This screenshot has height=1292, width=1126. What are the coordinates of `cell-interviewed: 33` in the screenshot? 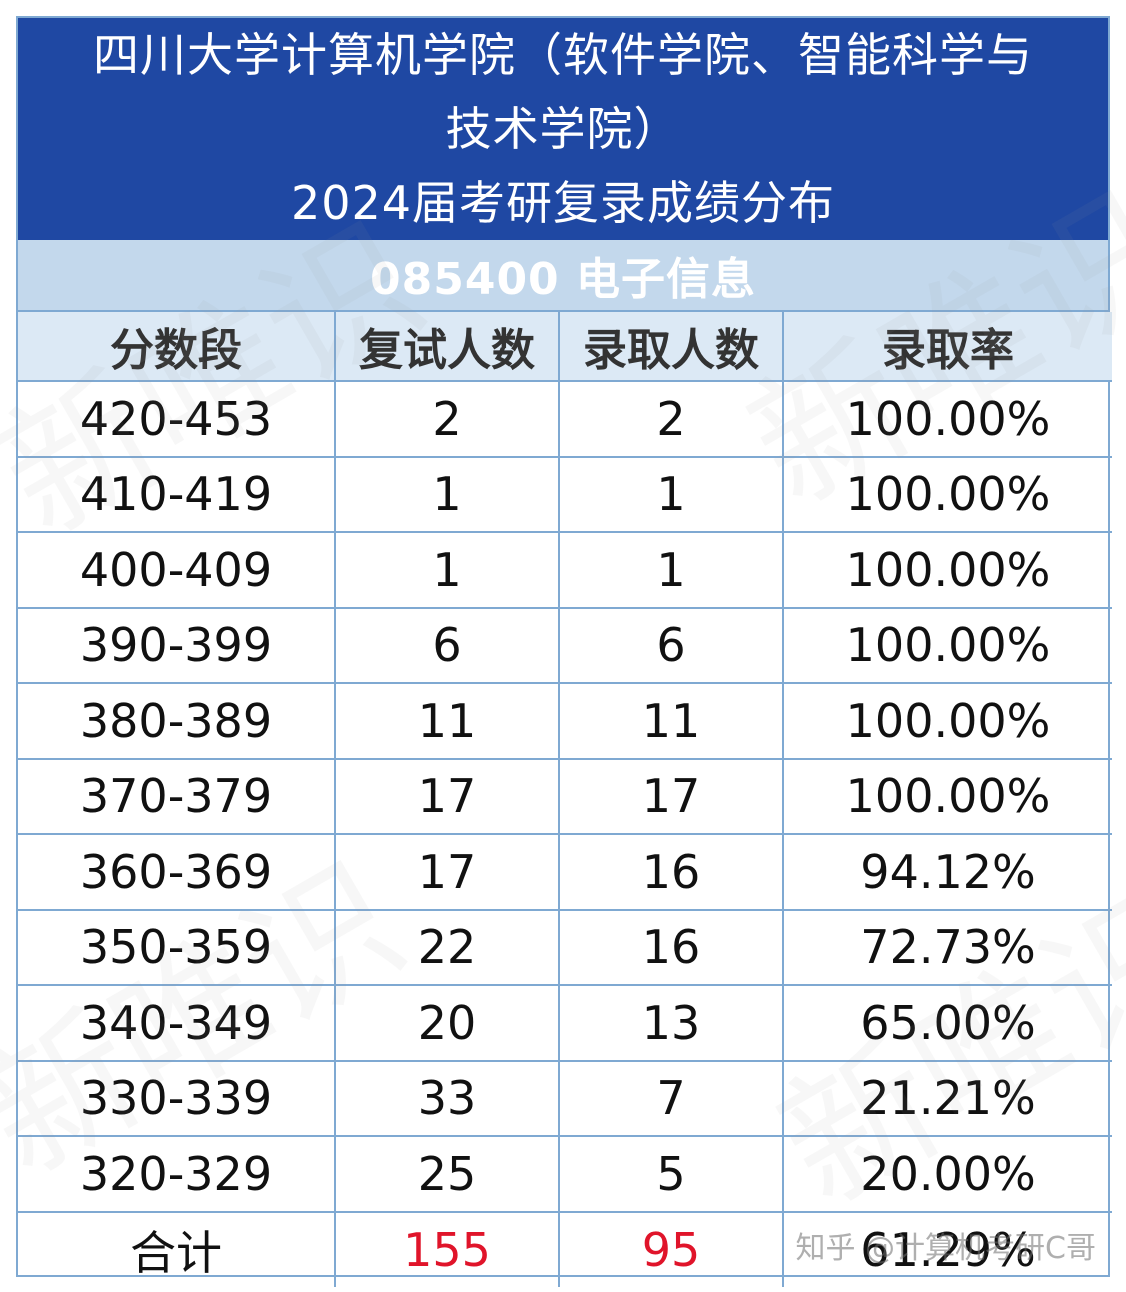 It's located at (447, 1098).